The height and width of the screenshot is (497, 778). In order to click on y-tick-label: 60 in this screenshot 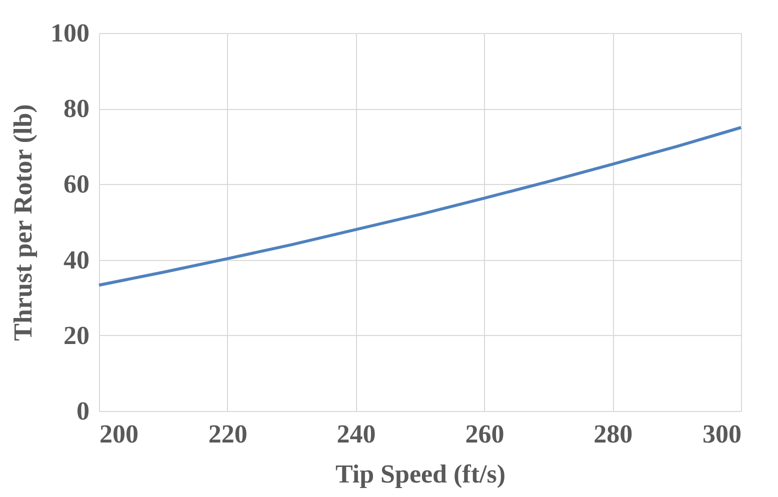, I will do `click(77, 184)`.